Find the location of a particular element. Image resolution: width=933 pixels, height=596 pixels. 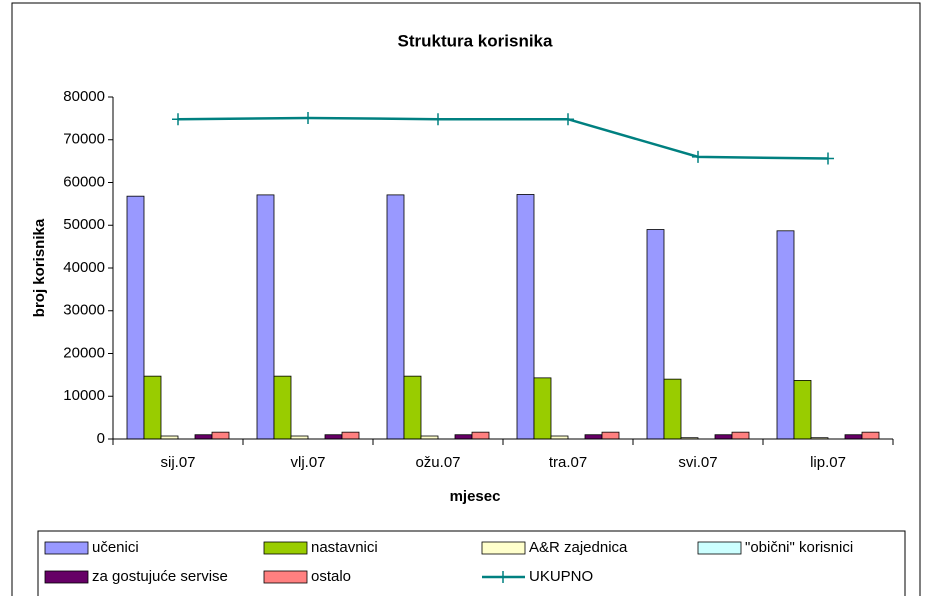

y-tick-label: 0 is located at coordinates (101, 438).